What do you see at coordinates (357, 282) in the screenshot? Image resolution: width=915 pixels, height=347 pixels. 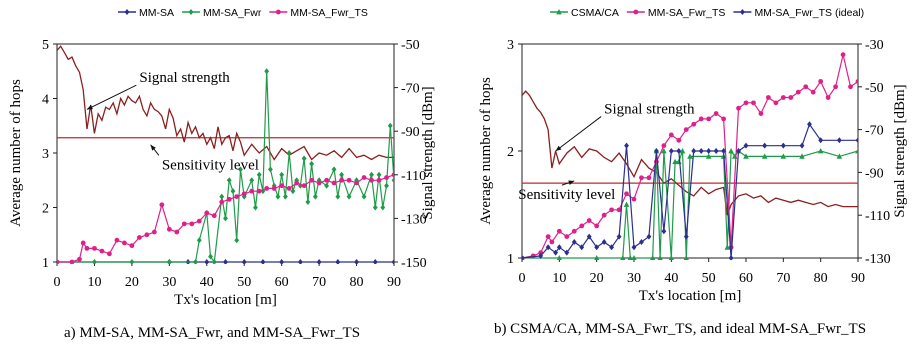 I see `x-tick-label: 80` at bounding box center [357, 282].